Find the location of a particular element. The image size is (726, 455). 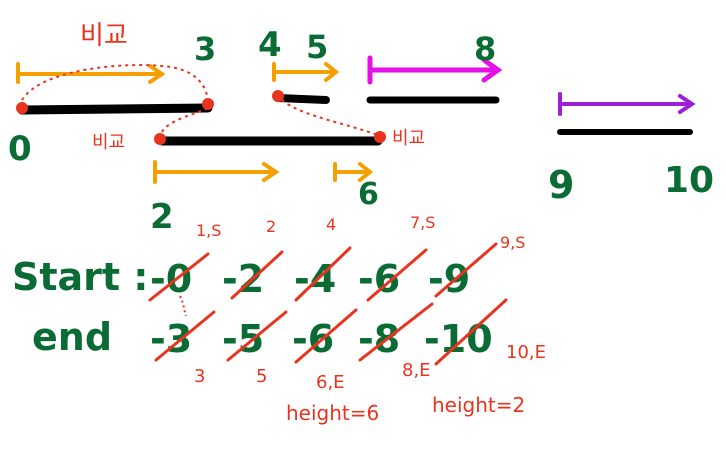

start-value-2: -2 is located at coordinates (243, 279).